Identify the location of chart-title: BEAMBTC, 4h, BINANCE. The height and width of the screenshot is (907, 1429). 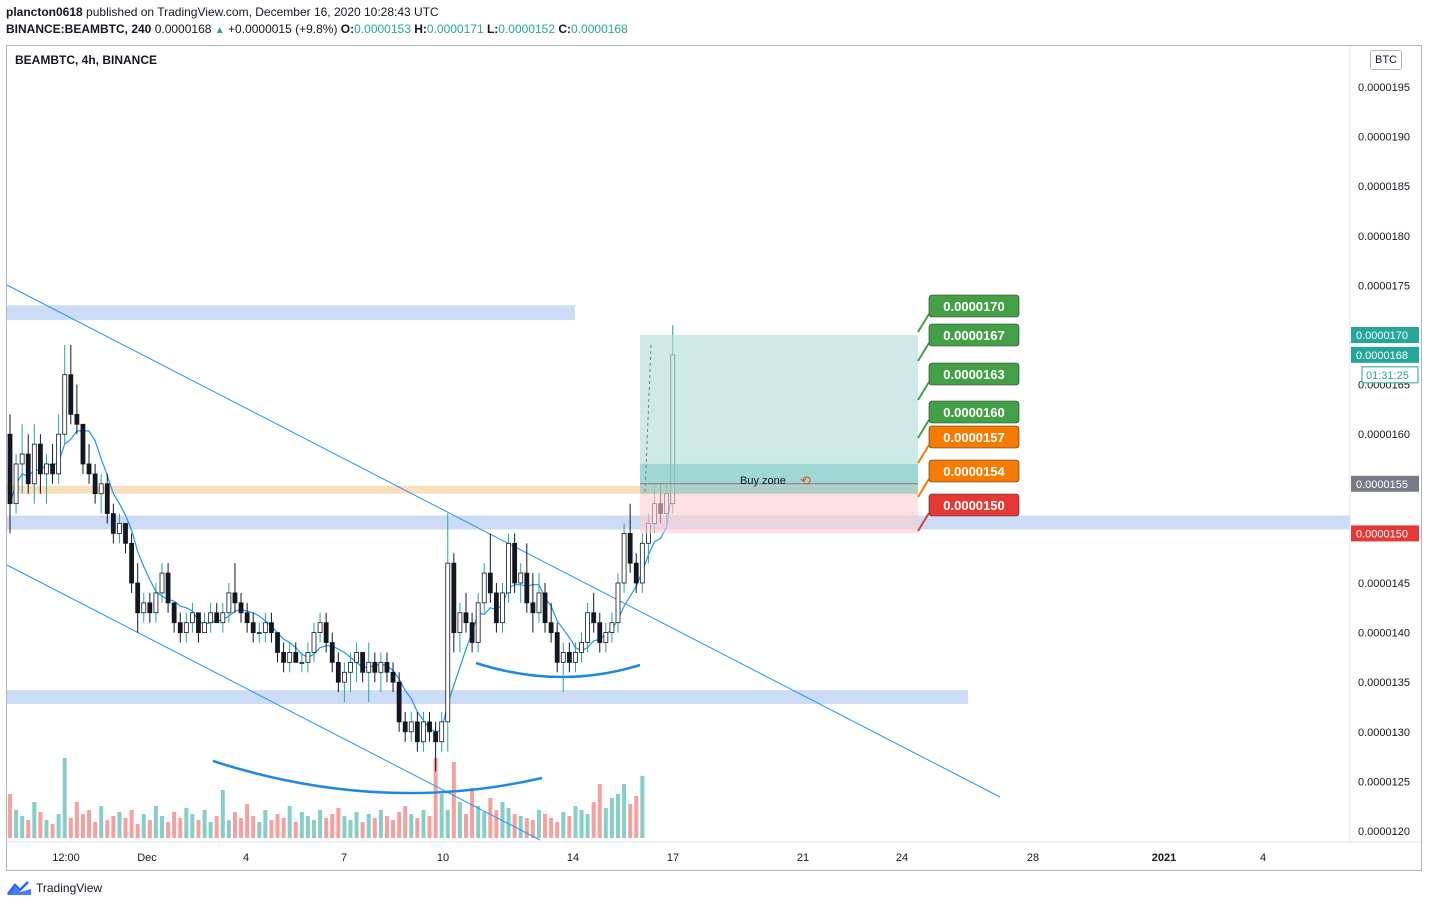
(86, 60).